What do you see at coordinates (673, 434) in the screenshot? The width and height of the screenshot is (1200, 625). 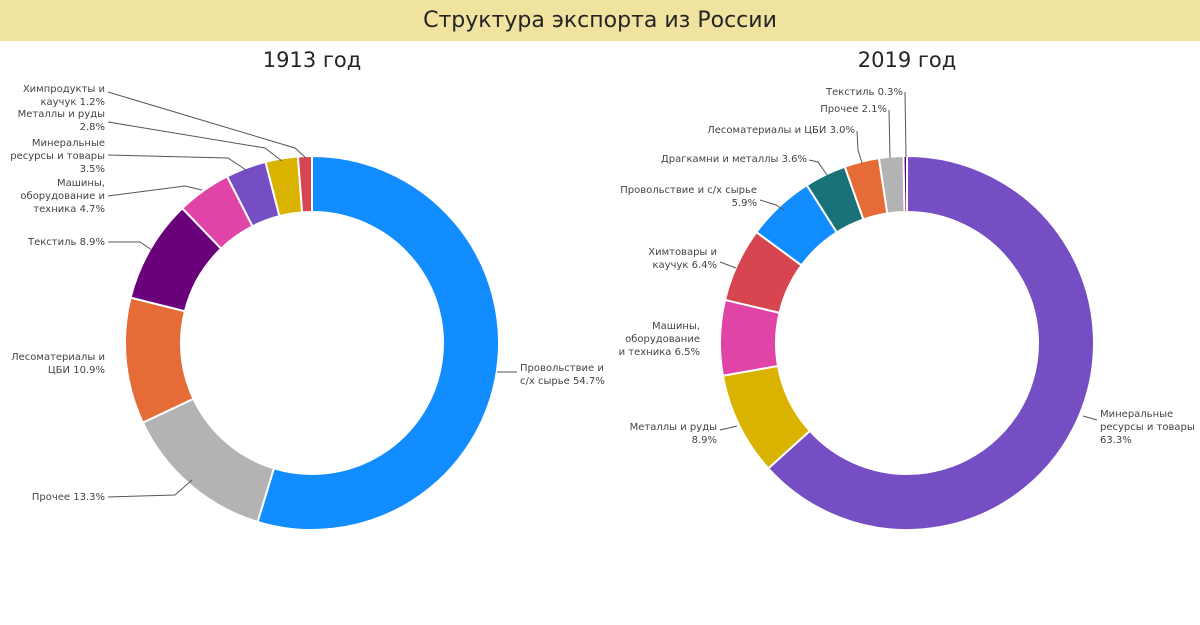 I see `data-label: Металлы и руды 8.9%` at bounding box center [673, 434].